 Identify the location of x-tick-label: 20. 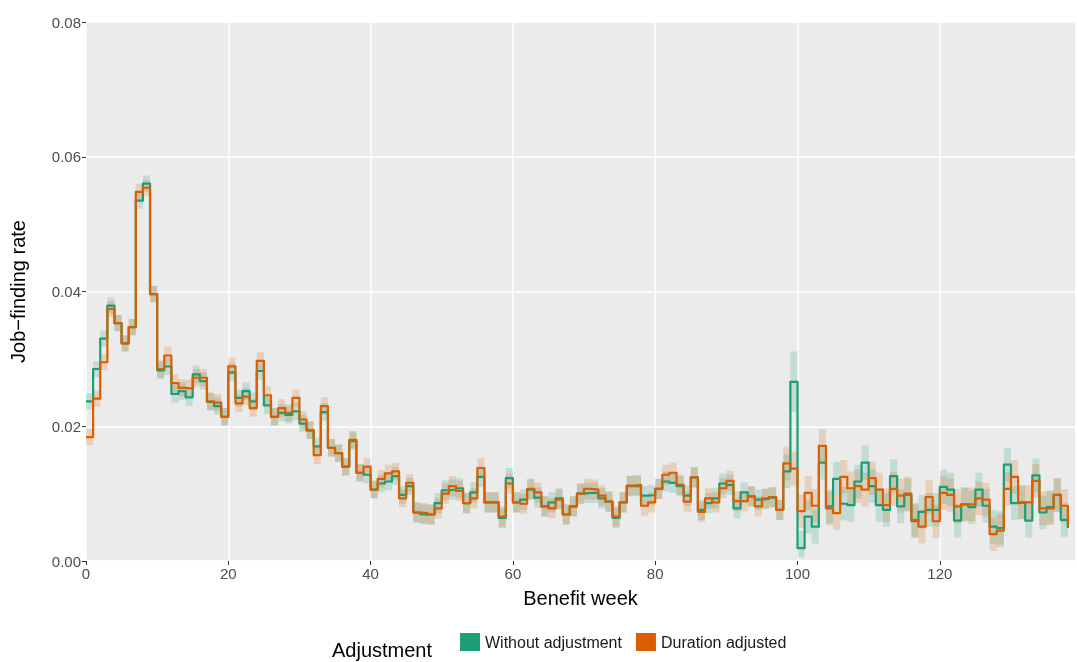
(228, 573).